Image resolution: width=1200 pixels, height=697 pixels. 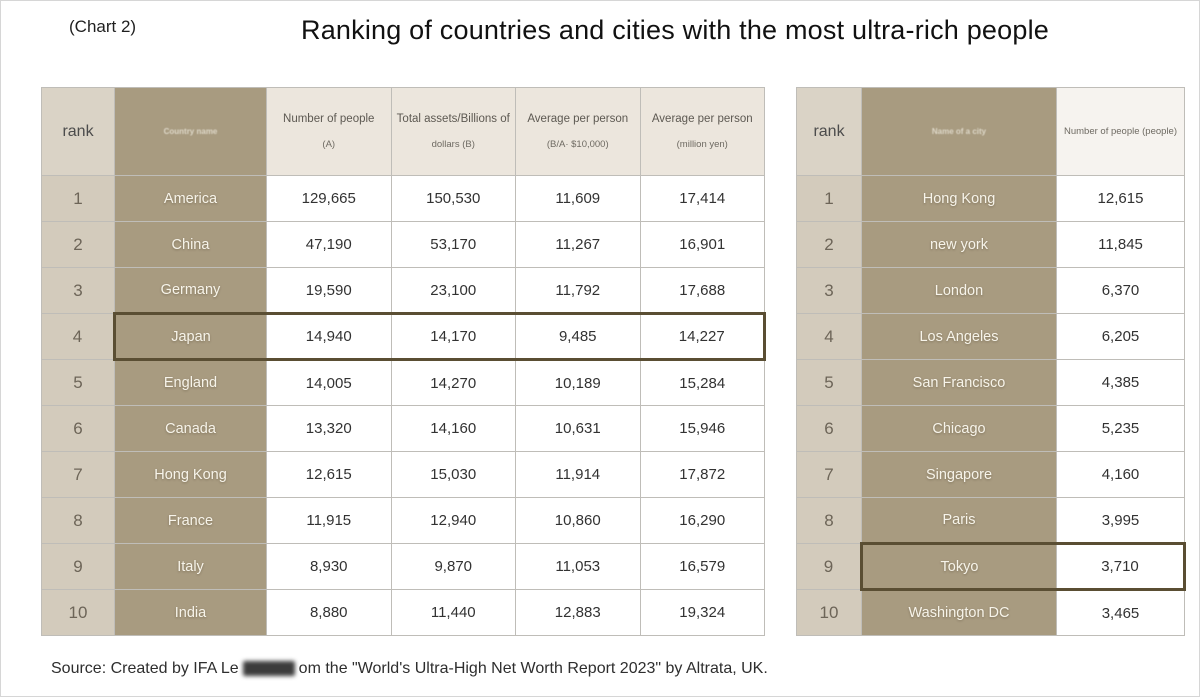 I want to click on country-people-cell: 8,880, so click(x=329, y=612).